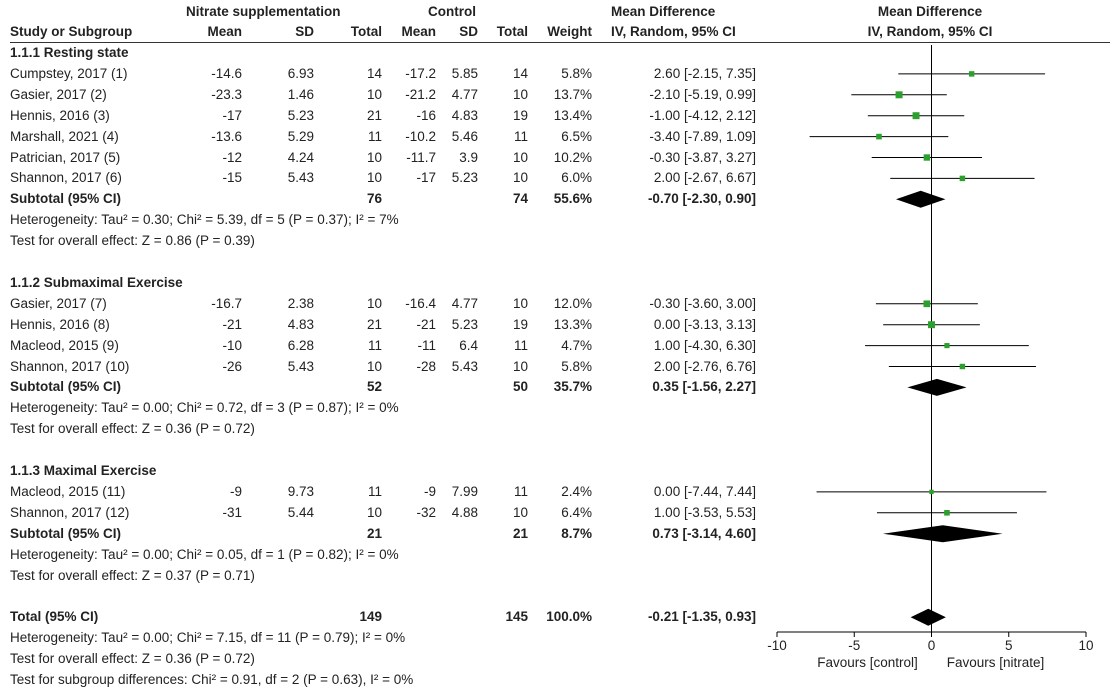  I want to click on study-ctrl-sd: 3.9, so click(468, 157).